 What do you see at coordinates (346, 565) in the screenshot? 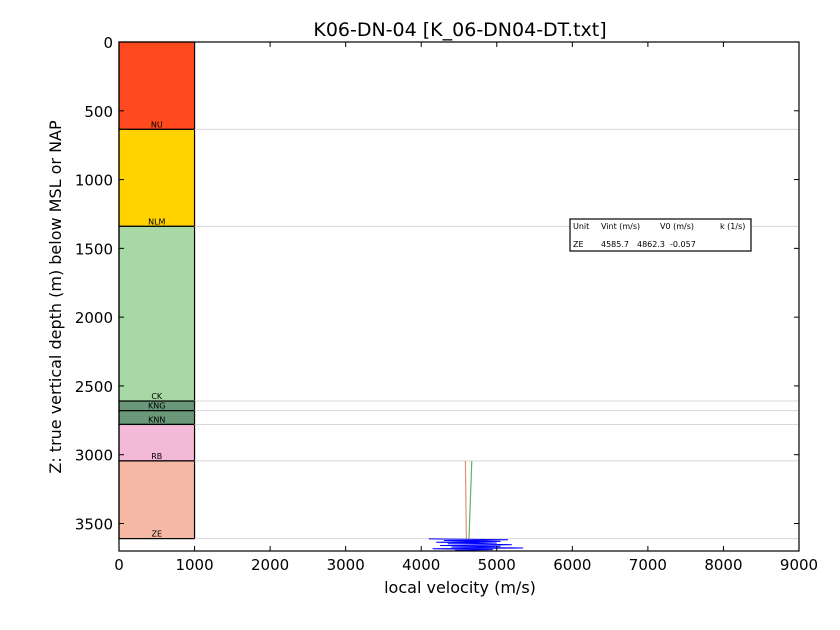
I see `x-tick-label: 3000` at bounding box center [346, 565].